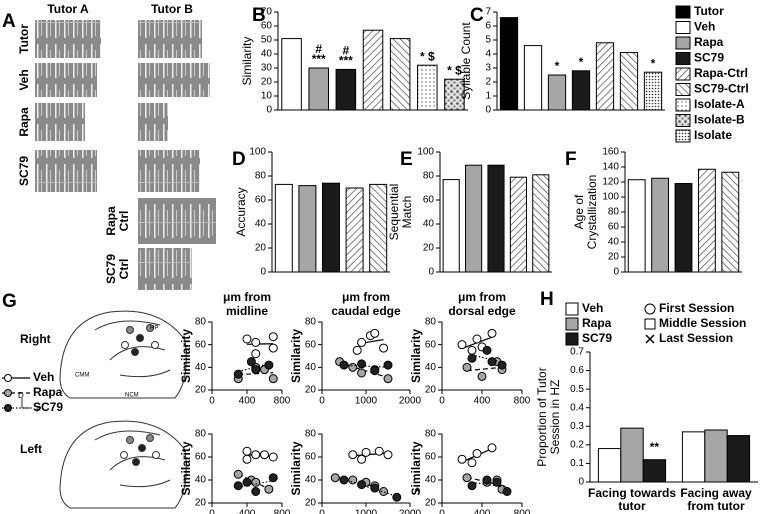 The height and width of the screenshot is (514, 762). I want to click on column-title: caudal edge, so click(366, 311).